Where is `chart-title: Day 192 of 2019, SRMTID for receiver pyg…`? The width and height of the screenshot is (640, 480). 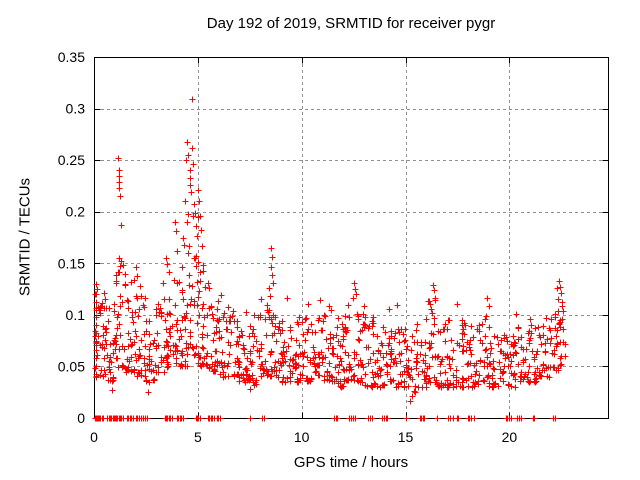
chart-title: Day 192 of 2019, SRMTID for receiver pyg… is located at coordinates (351, 23).